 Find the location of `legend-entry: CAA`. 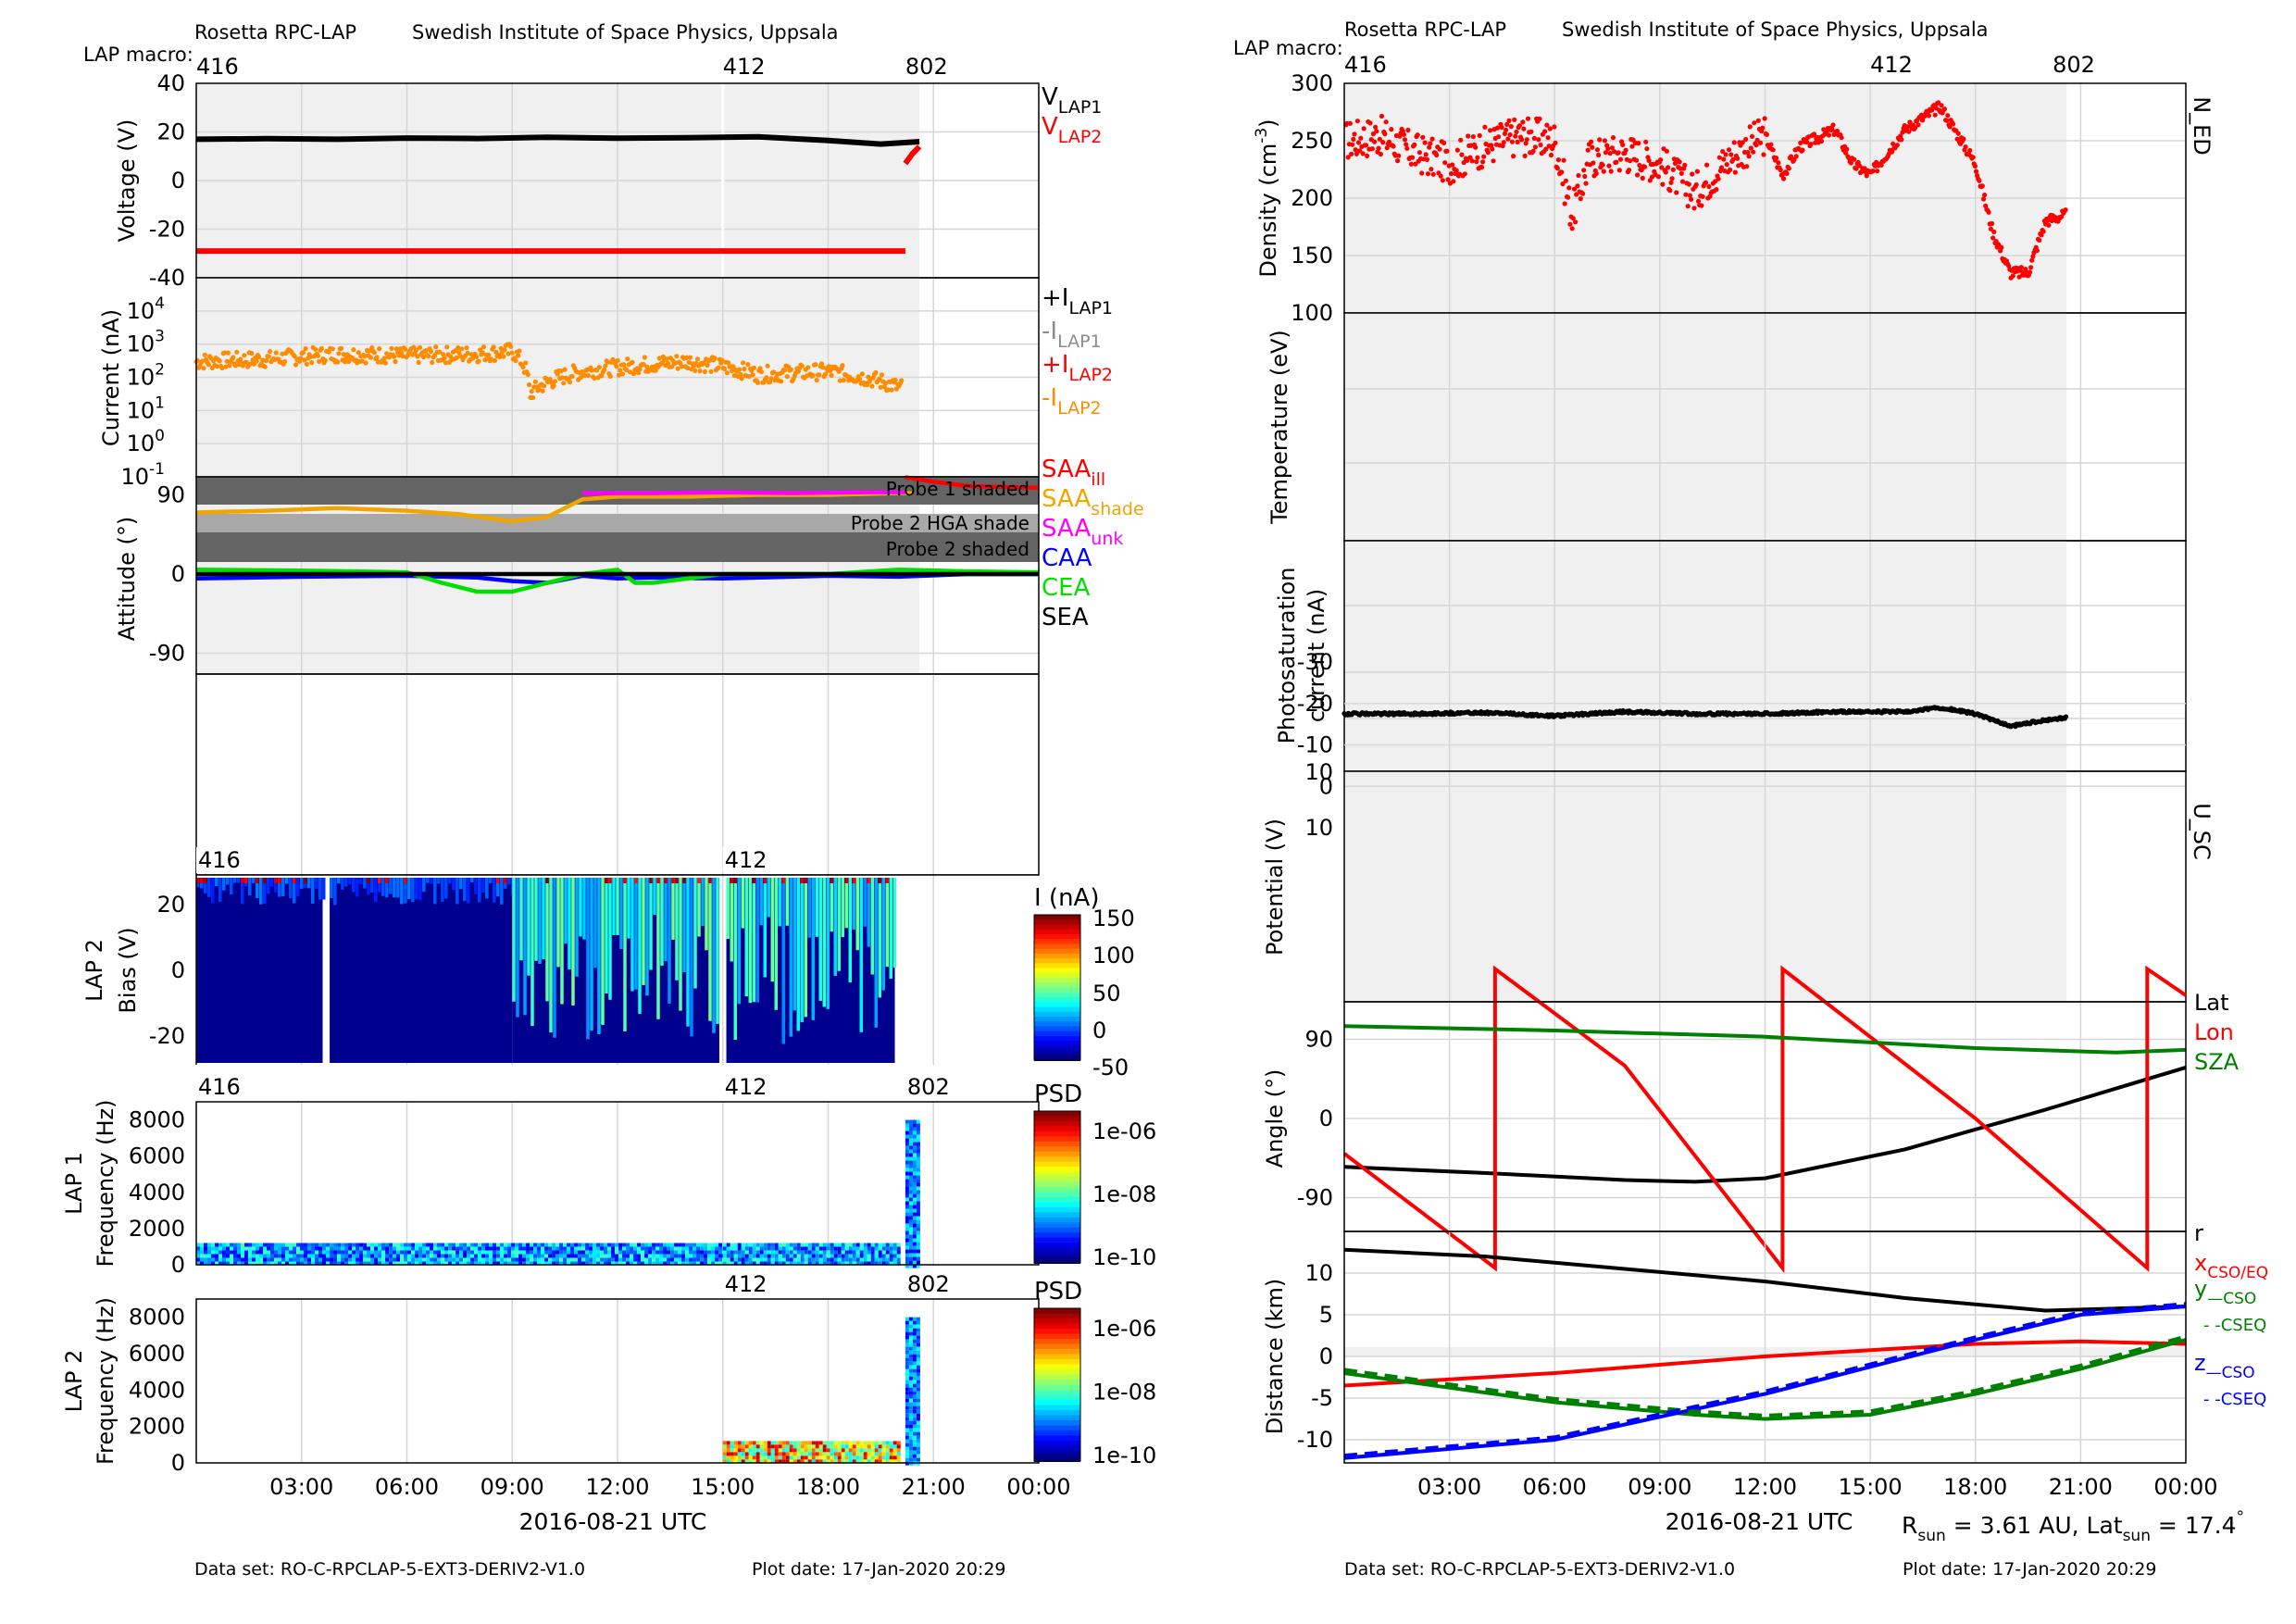

legend-entry: CAA is located at coordinates (1067, 558).